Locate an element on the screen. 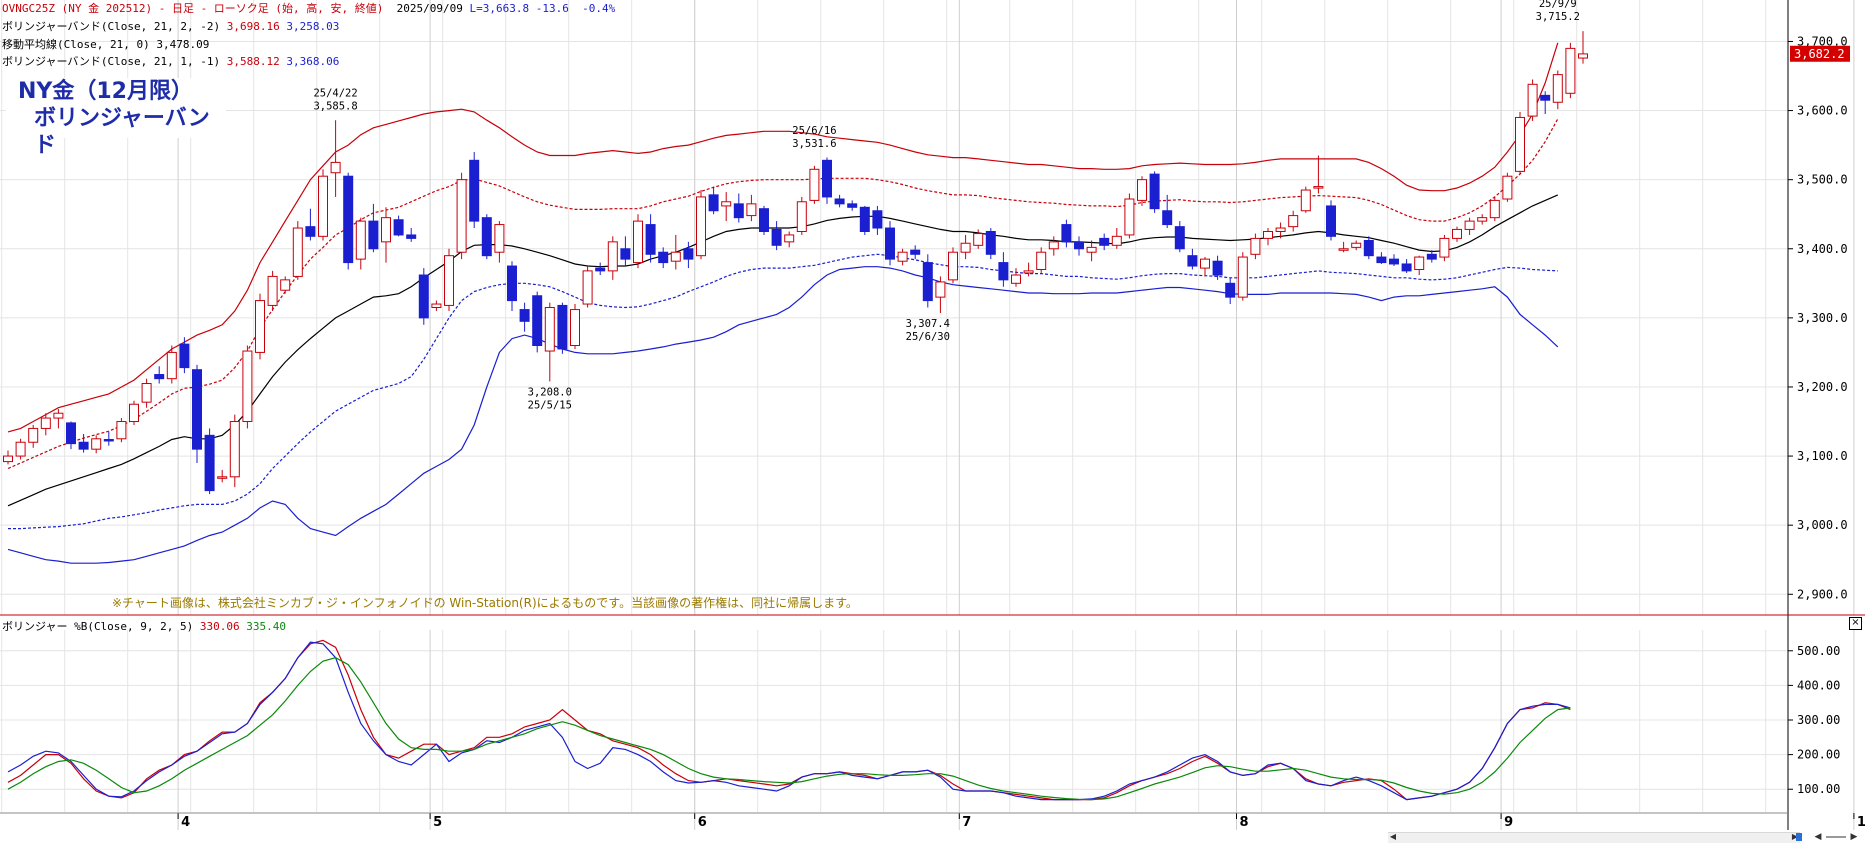  horizontal-scrollbar is located at coordinates (1594, 837).